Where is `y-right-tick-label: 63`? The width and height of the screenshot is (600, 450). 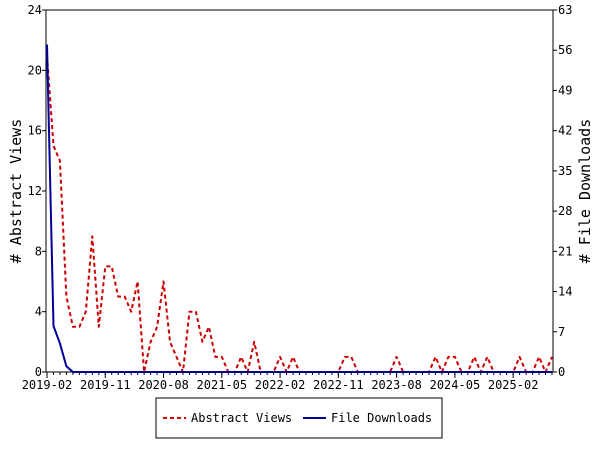 y-right-tick-label: 63 is located at coordinates (565, 10).